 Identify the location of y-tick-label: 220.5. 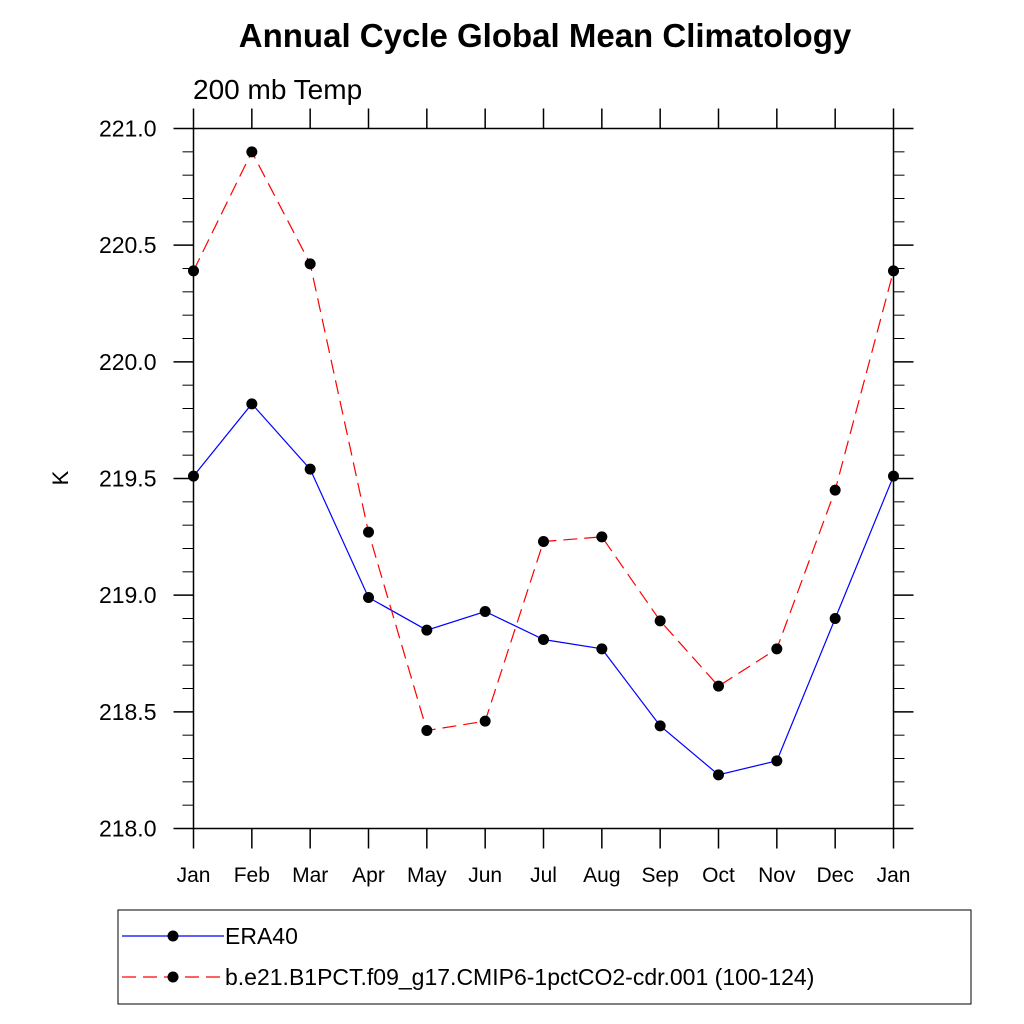
(128, 245).